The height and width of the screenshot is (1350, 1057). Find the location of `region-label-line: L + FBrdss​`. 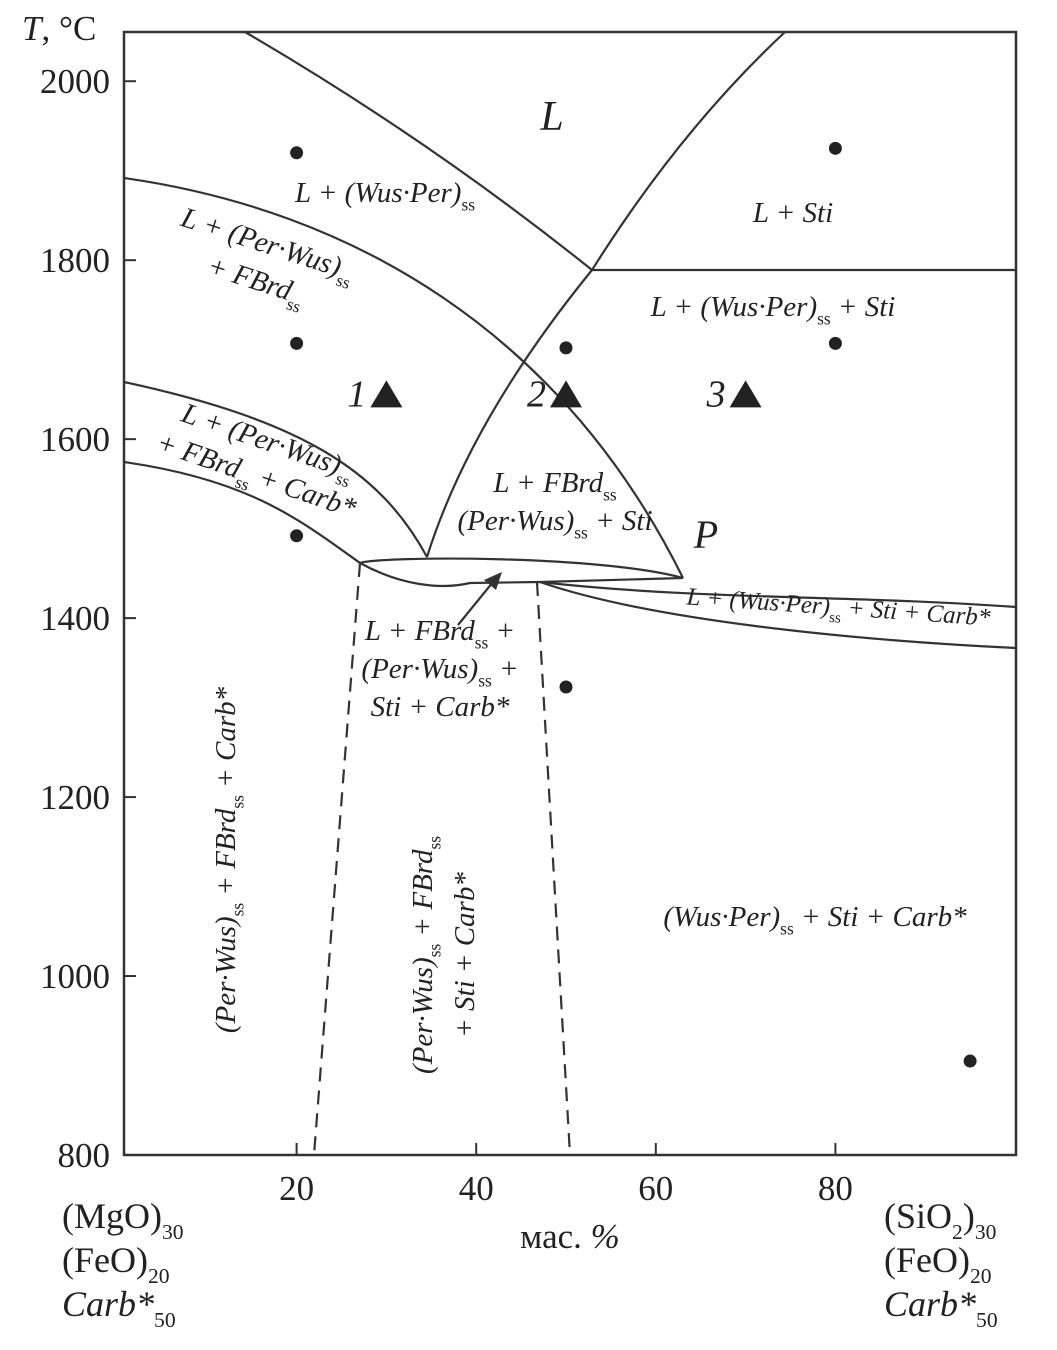

region-label-line: L + FBrdss​ is located at coordinates (554, 486).